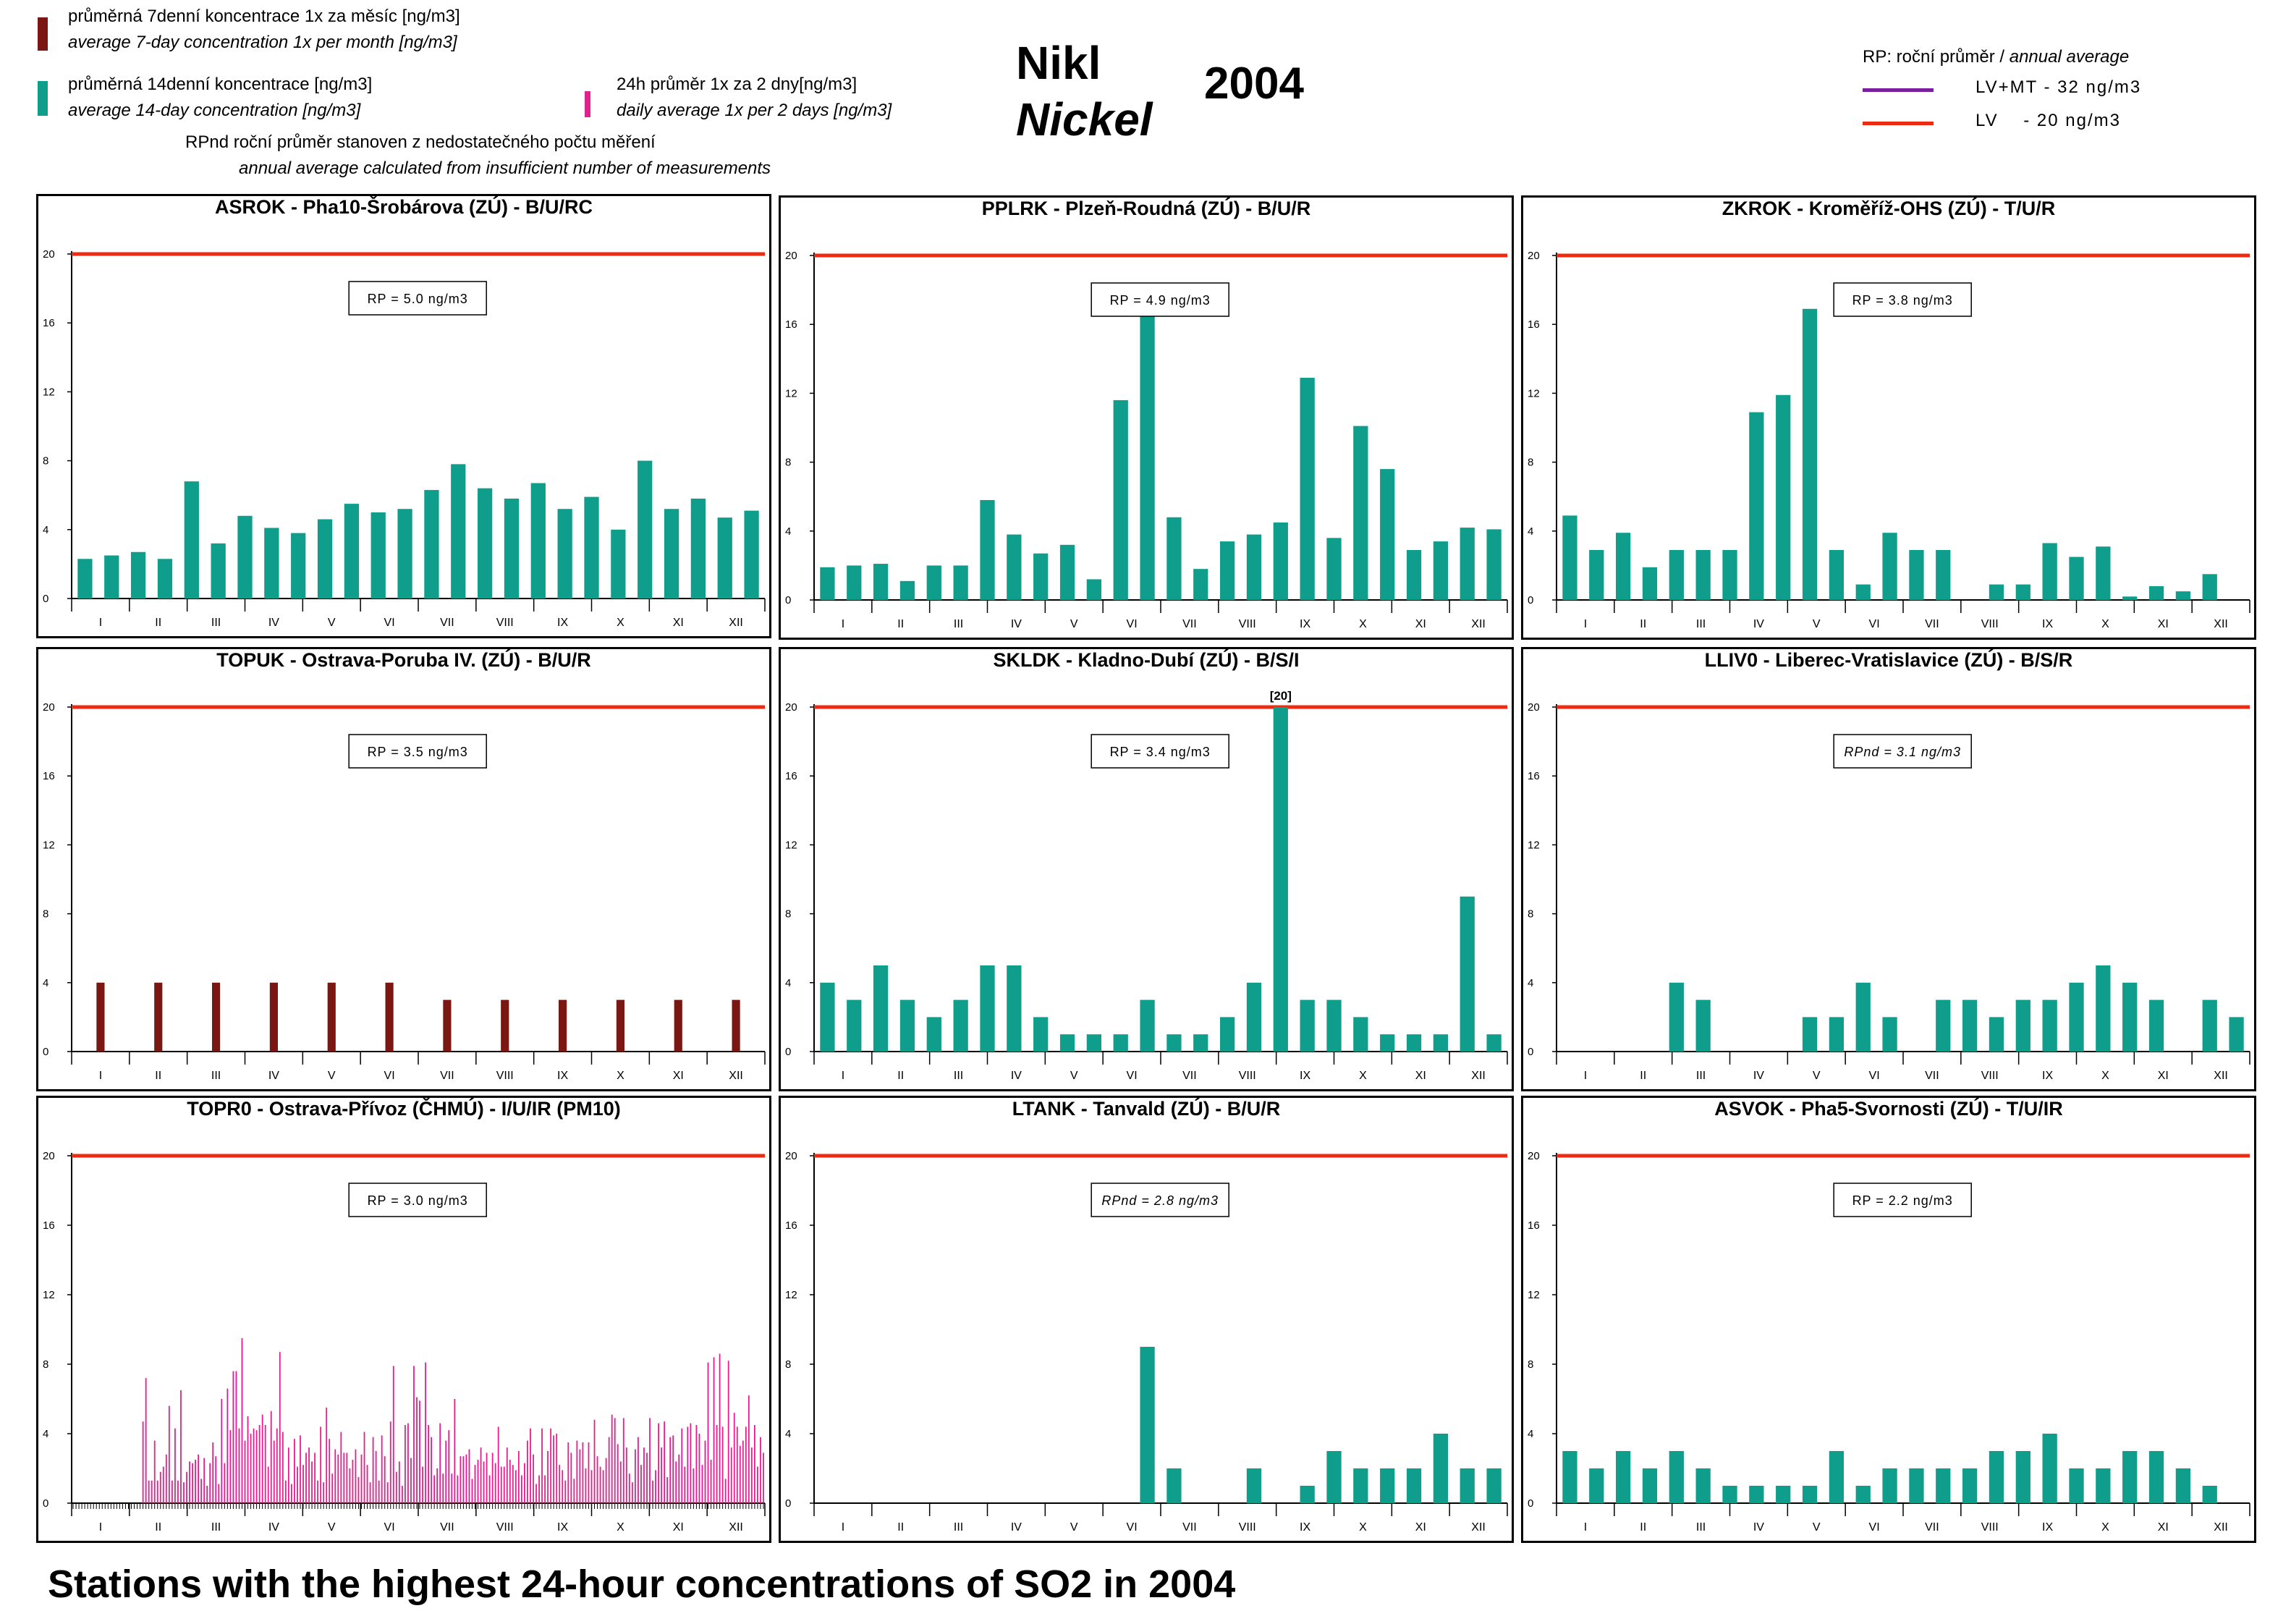 The width and height of the screenshot is (2291, 1624). I want to click on x-month-label: XII, so click(736, 1076).